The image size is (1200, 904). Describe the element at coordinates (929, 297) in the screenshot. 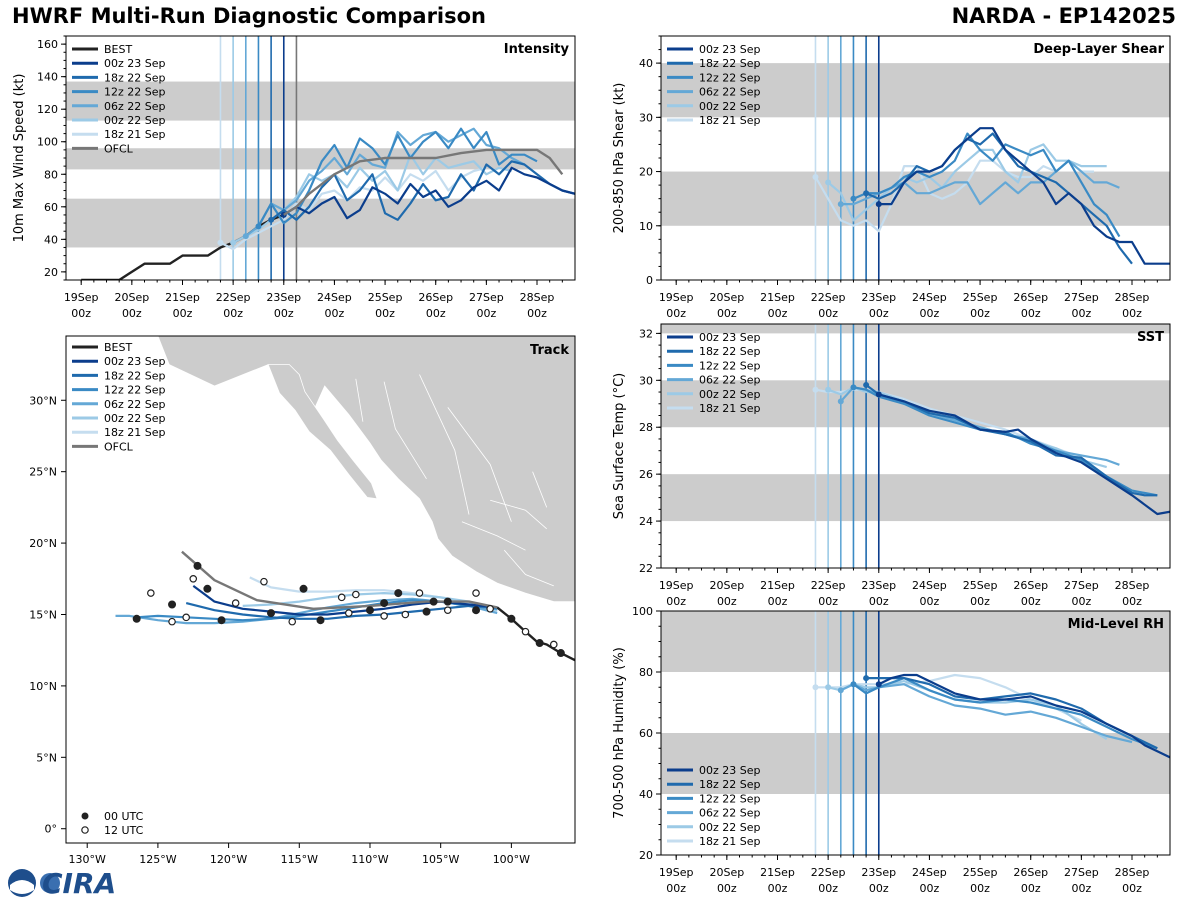

I see `shear-xtick-label: 24Sep` at that location.